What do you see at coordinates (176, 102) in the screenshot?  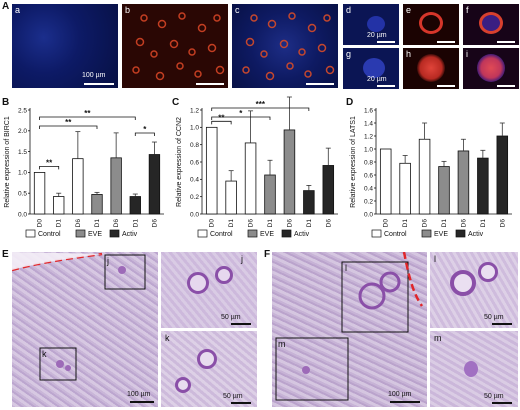 I see `panel-label-C: C` at bounding box center [176, 102].